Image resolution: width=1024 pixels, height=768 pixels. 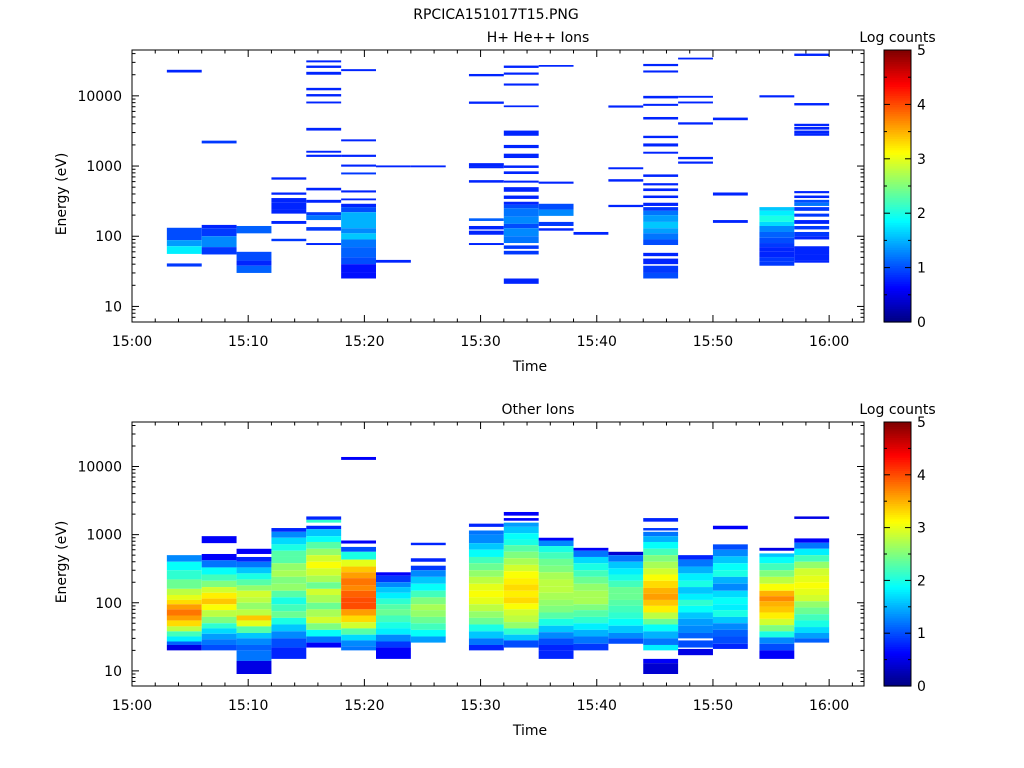 I want to click on x-tick-label: 15:10, so click(x=248, y=706).